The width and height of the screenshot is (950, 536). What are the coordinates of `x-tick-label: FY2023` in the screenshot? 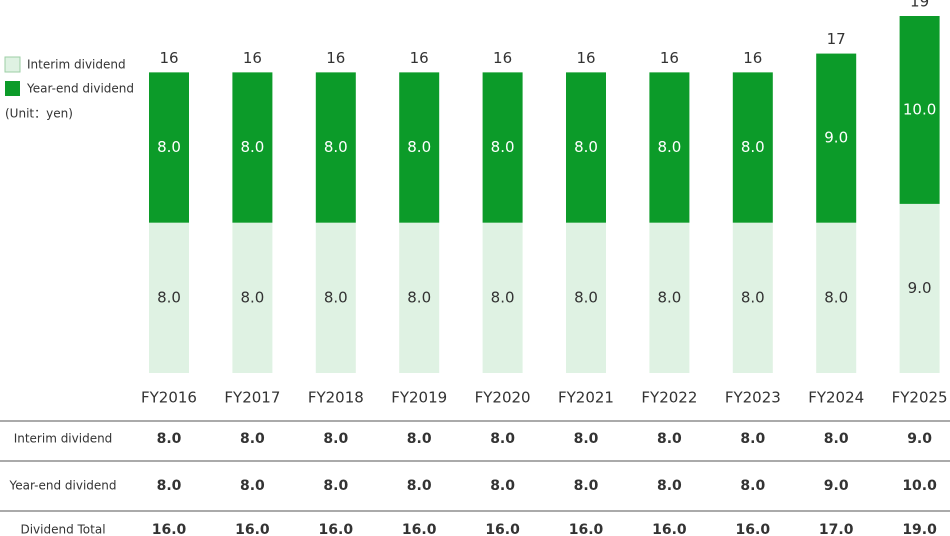 It's located at (753, 398).